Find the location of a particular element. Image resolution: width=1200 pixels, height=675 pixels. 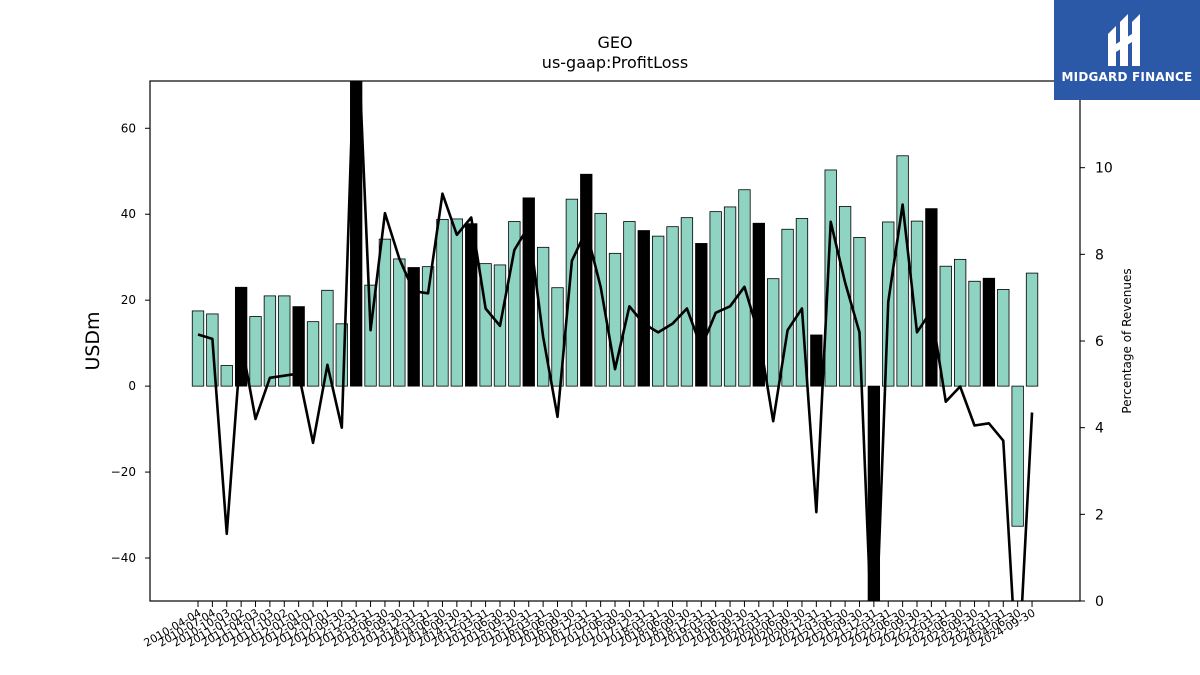

y-tick-label: −40 is located at coordinates (123, 558).